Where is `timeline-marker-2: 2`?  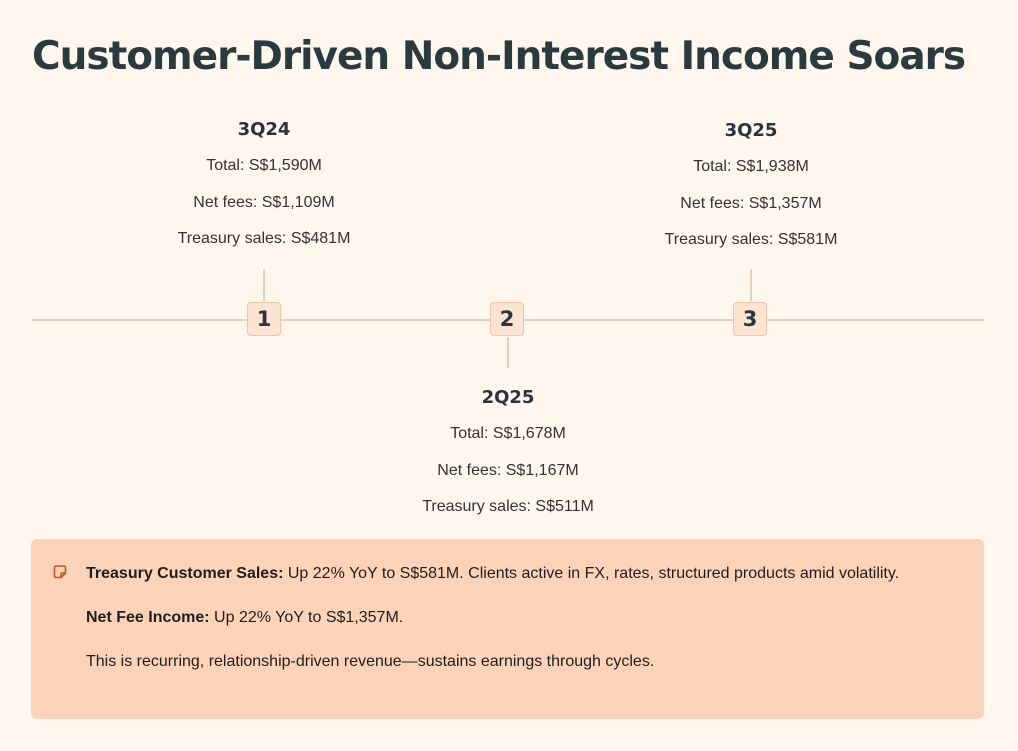 timeline-marker-2: 2 is located at coordinates (507, 319).